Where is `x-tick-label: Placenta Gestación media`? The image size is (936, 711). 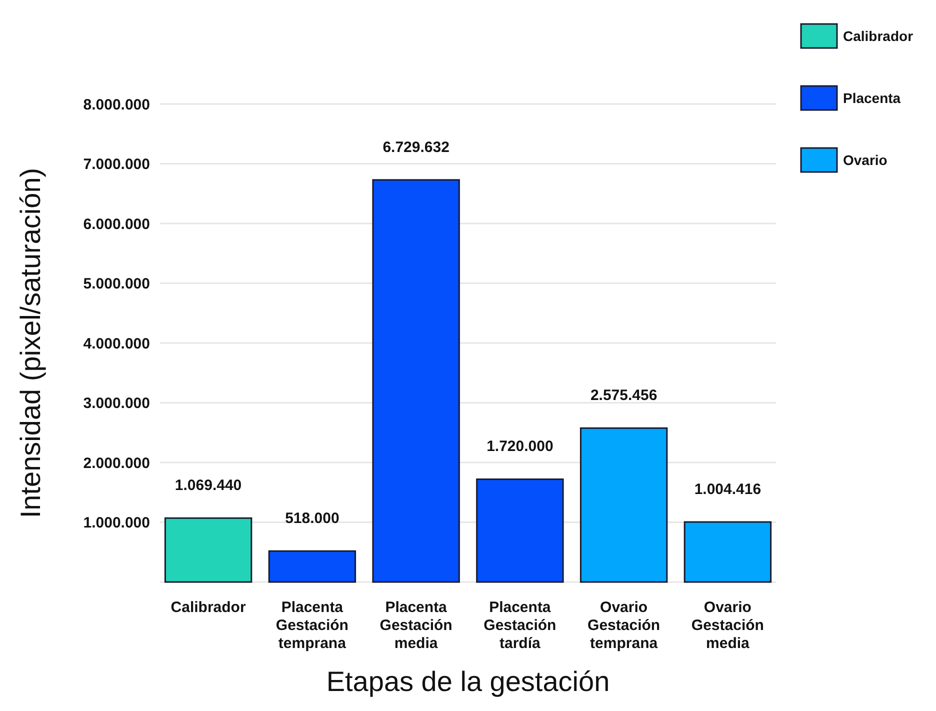 x-tick-label: Placenta Gestación media is located at coordinates (416, 625).